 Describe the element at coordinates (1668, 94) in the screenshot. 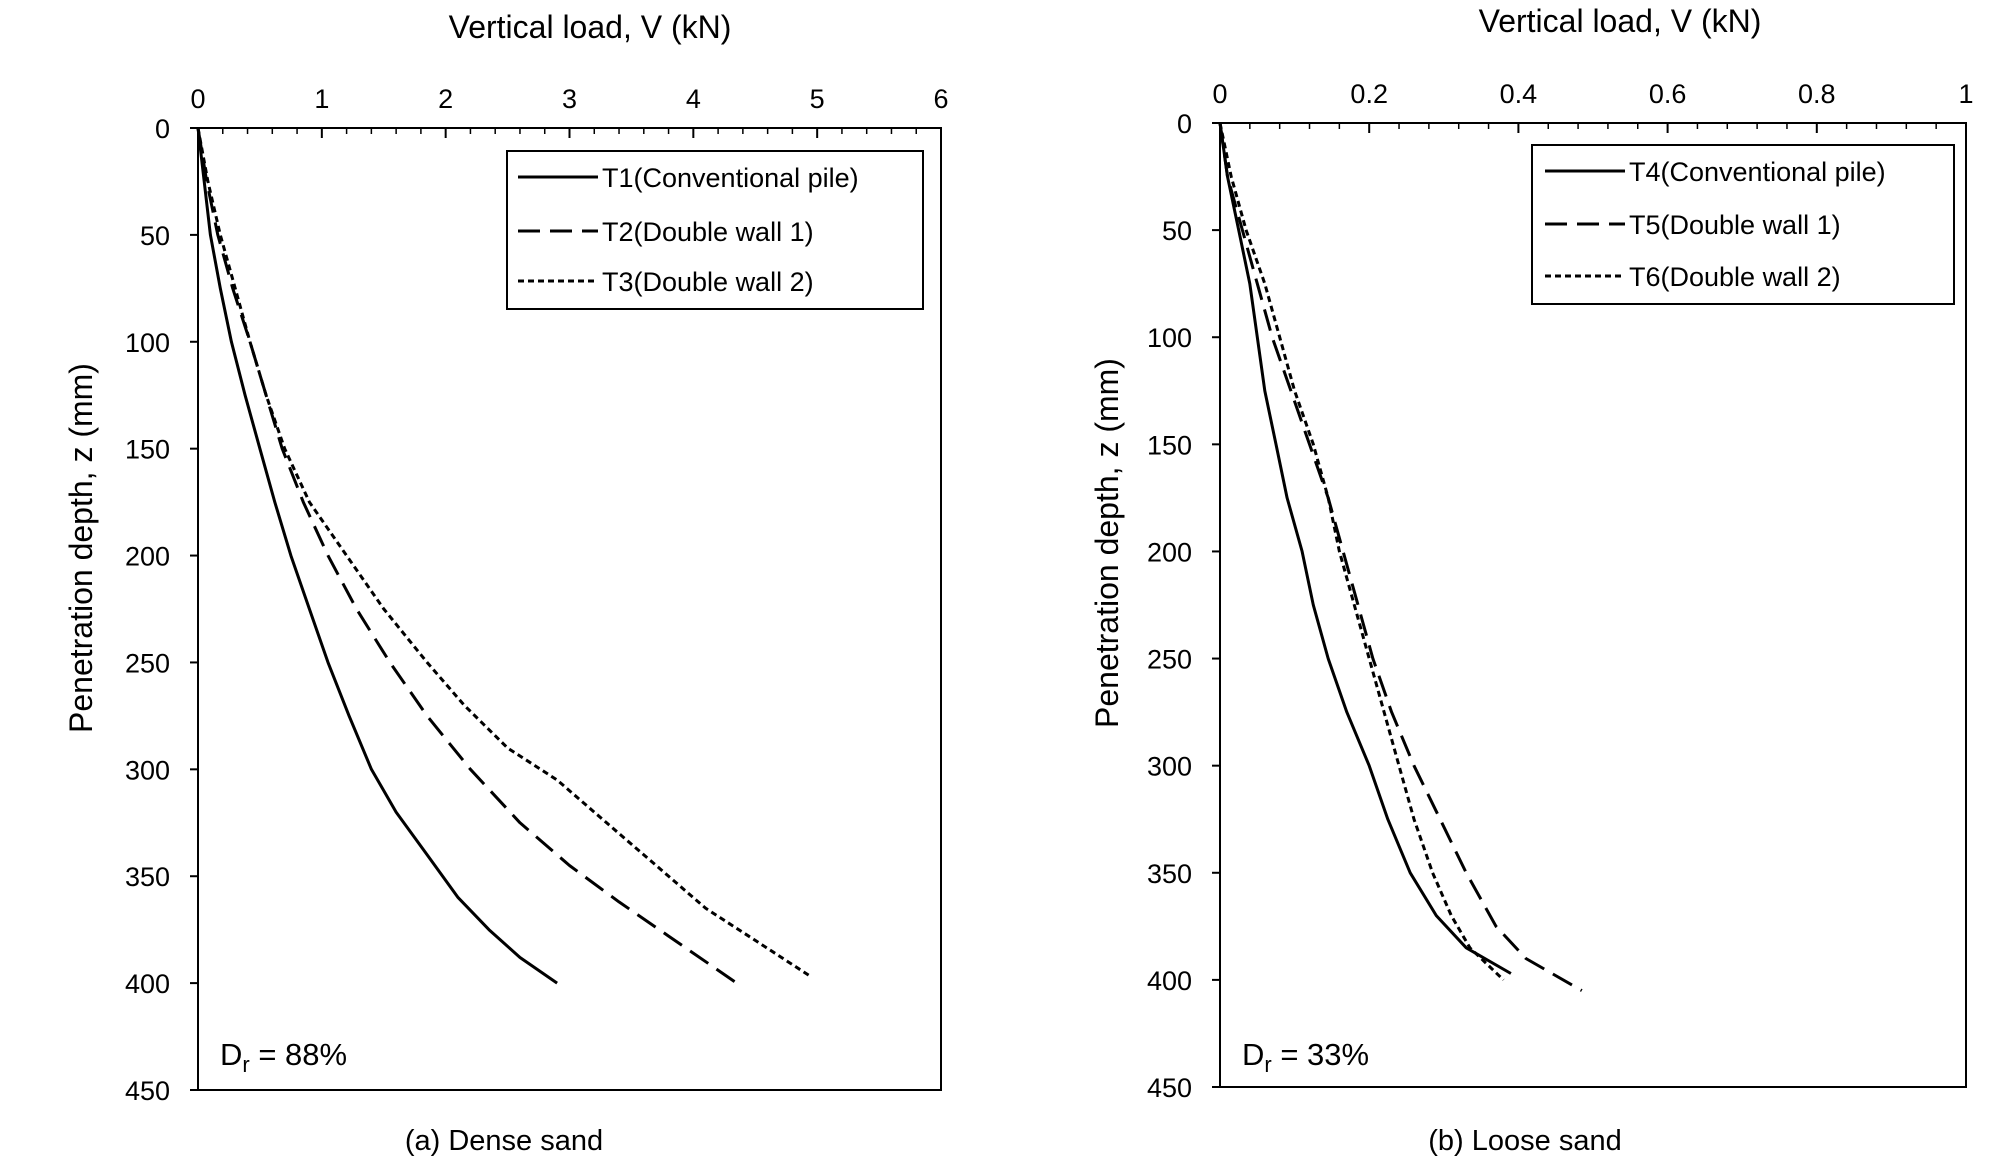

I see `x-tick-label: 0.6` at that location.